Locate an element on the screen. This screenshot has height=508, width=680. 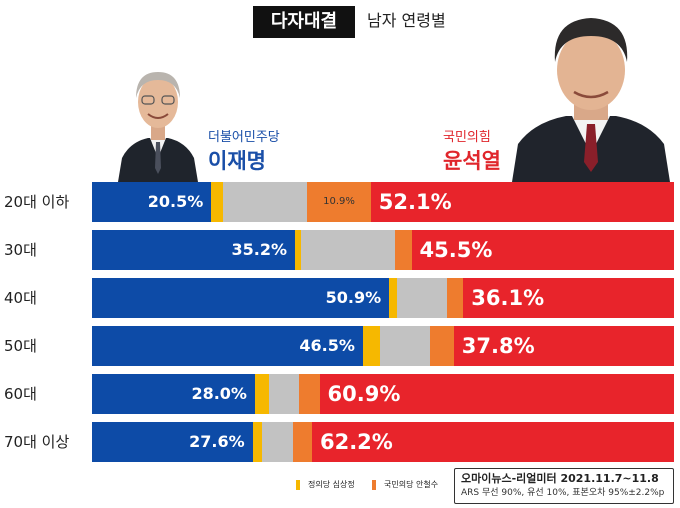
yoon-portrait is located at coordinates (591, 100).